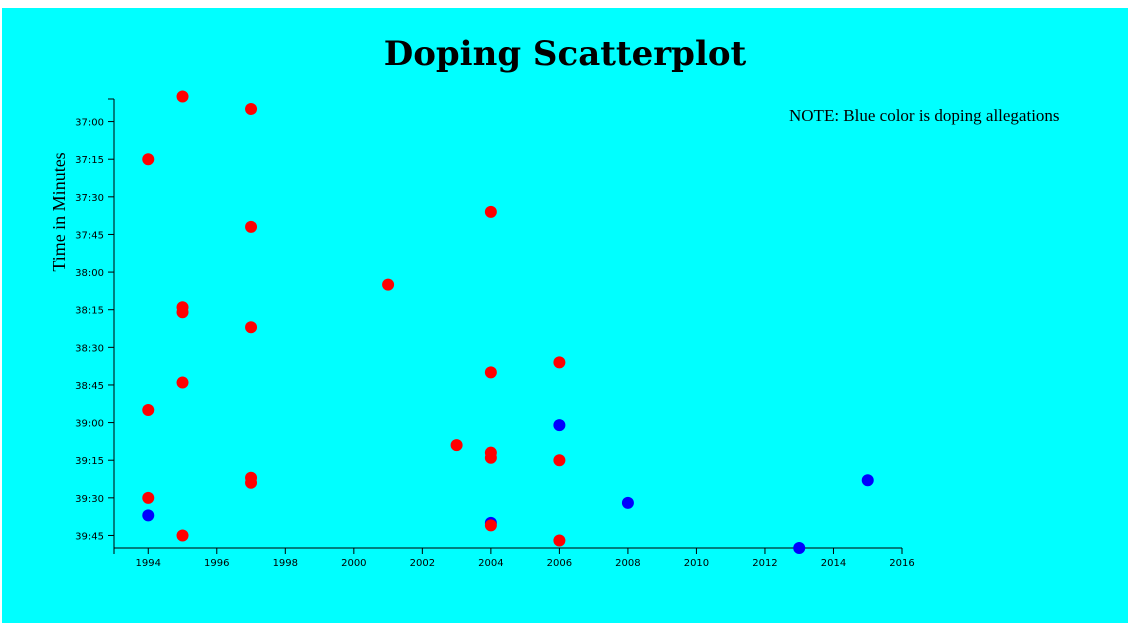  Describe the element at coordinates (565, 54) in the screenshot. I see `chart-title: Doping Scatterplot` at that location.